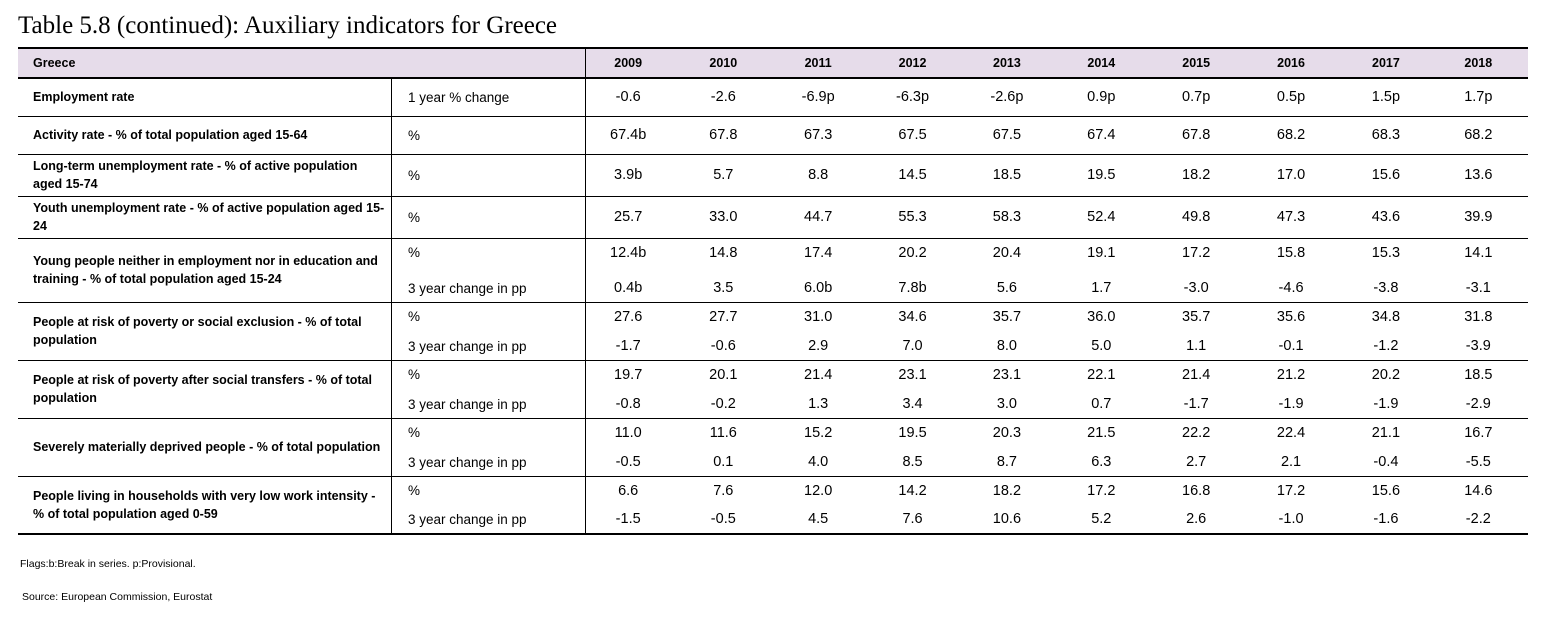  What do you see at coordinates (628, 490) in the screenshot?
I see `value-cell: 6.6` at bounding box center [628, 490].